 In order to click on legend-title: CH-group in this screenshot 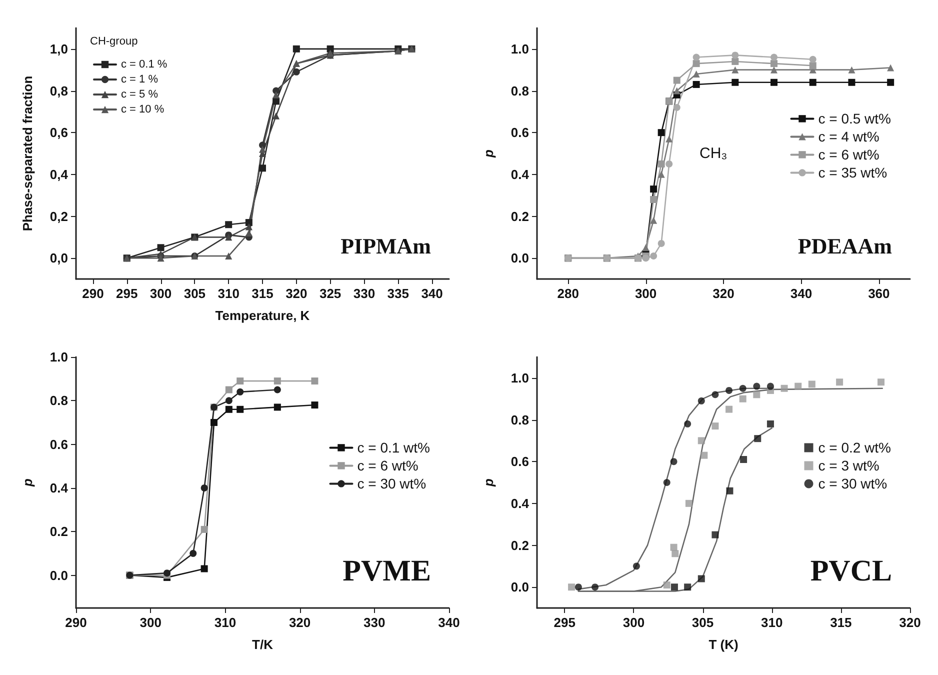, I will do `click(114, 42)`.